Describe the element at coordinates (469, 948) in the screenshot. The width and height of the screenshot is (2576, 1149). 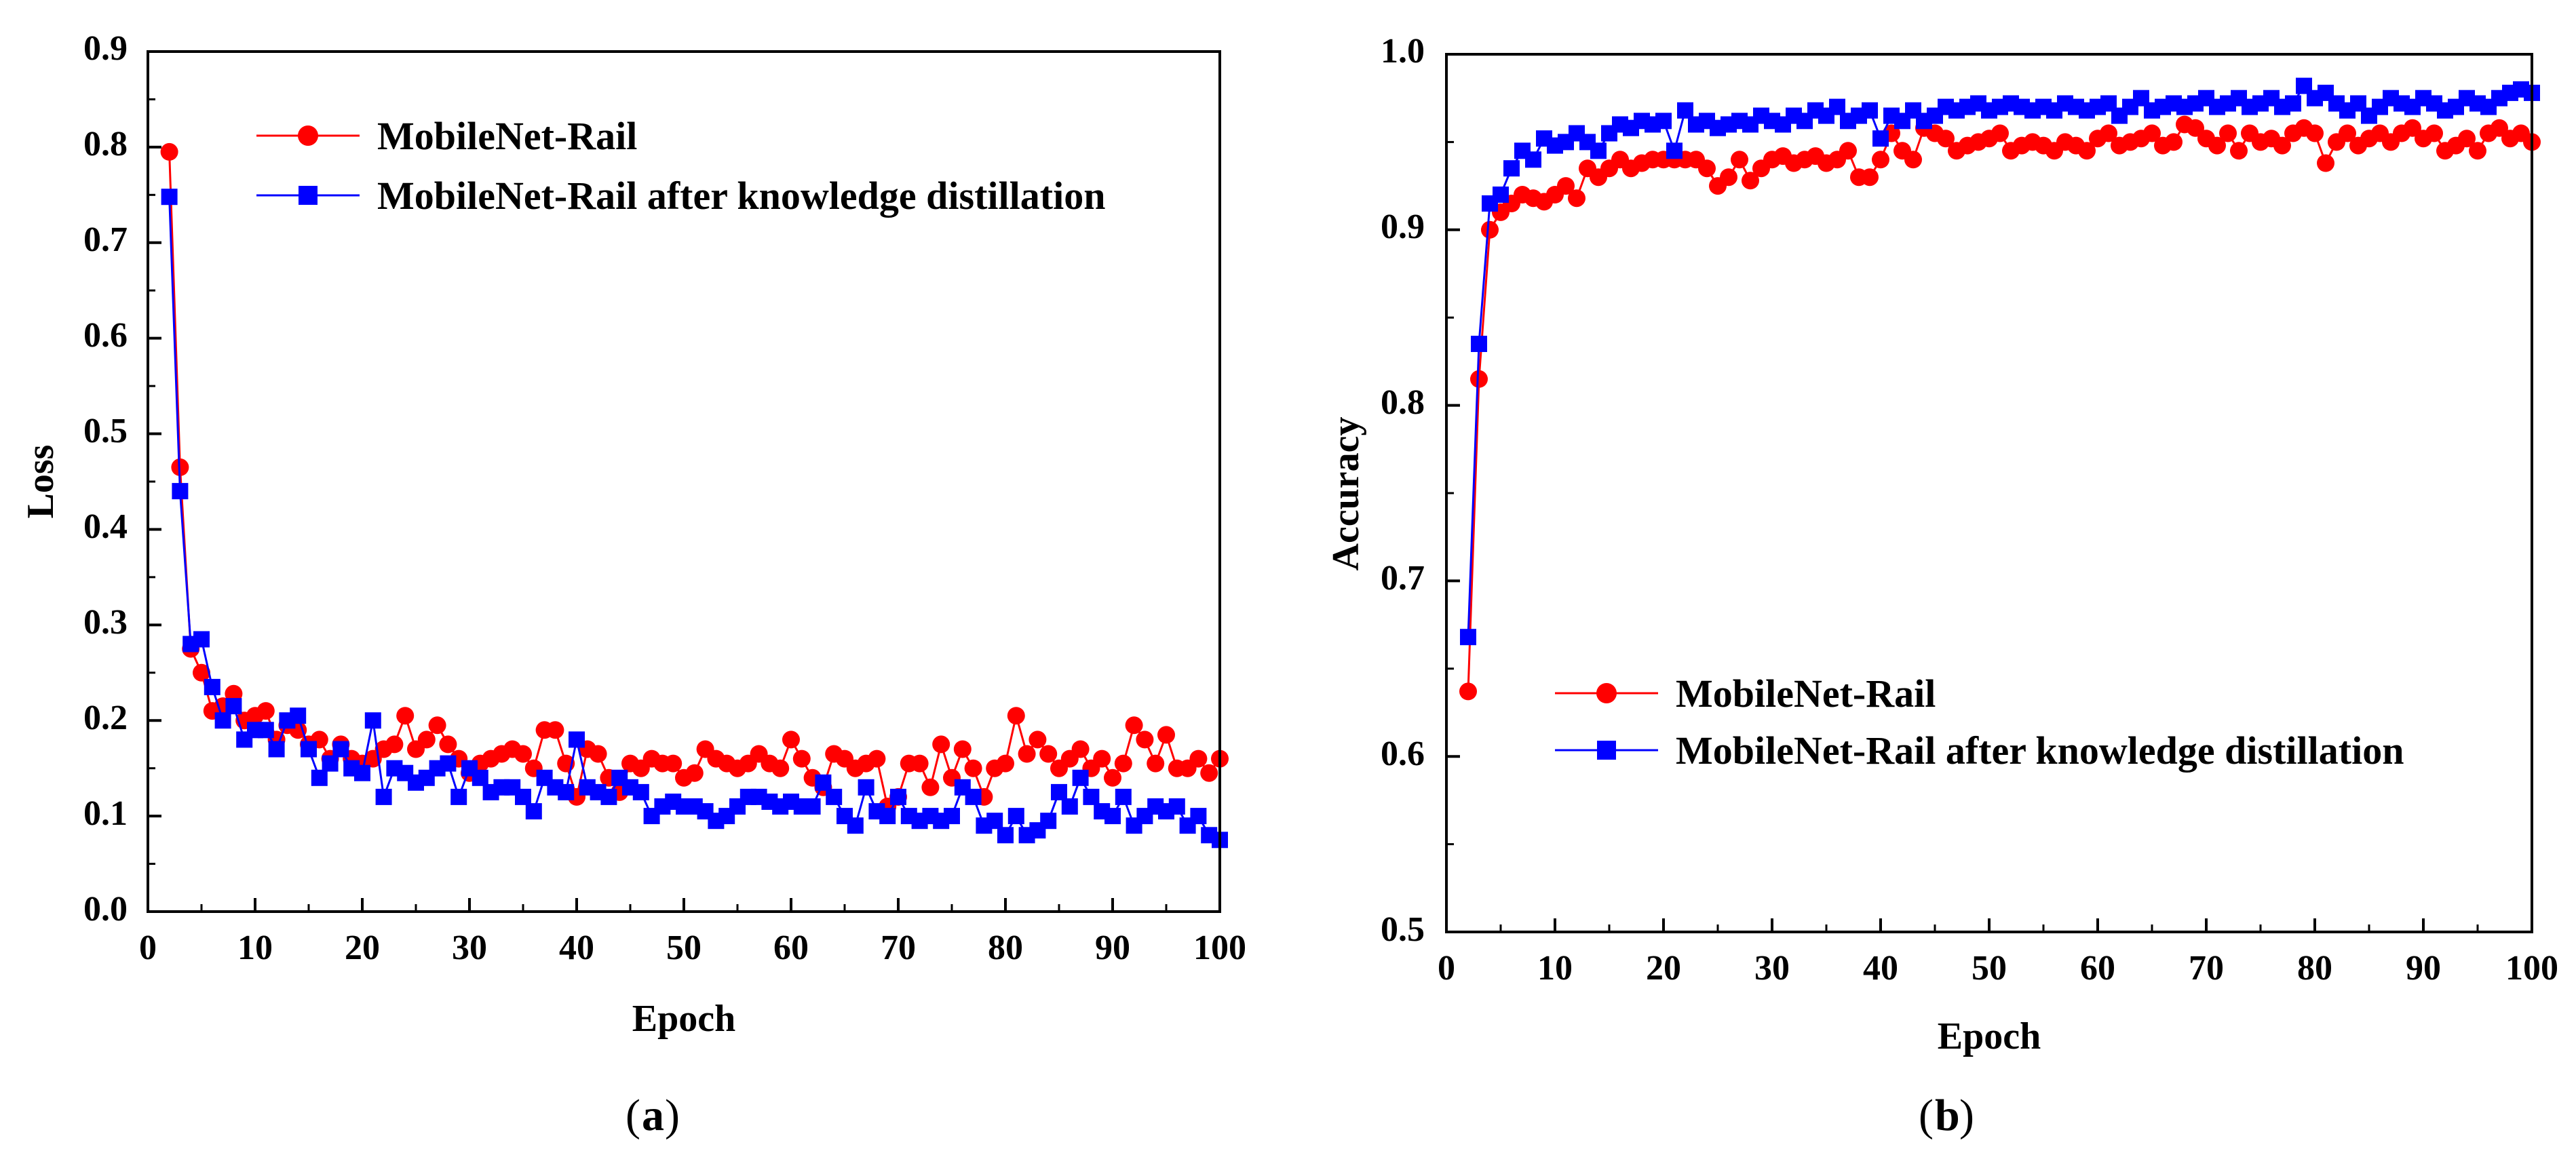
I see `chart-a-xtick-label: 30` at that location.